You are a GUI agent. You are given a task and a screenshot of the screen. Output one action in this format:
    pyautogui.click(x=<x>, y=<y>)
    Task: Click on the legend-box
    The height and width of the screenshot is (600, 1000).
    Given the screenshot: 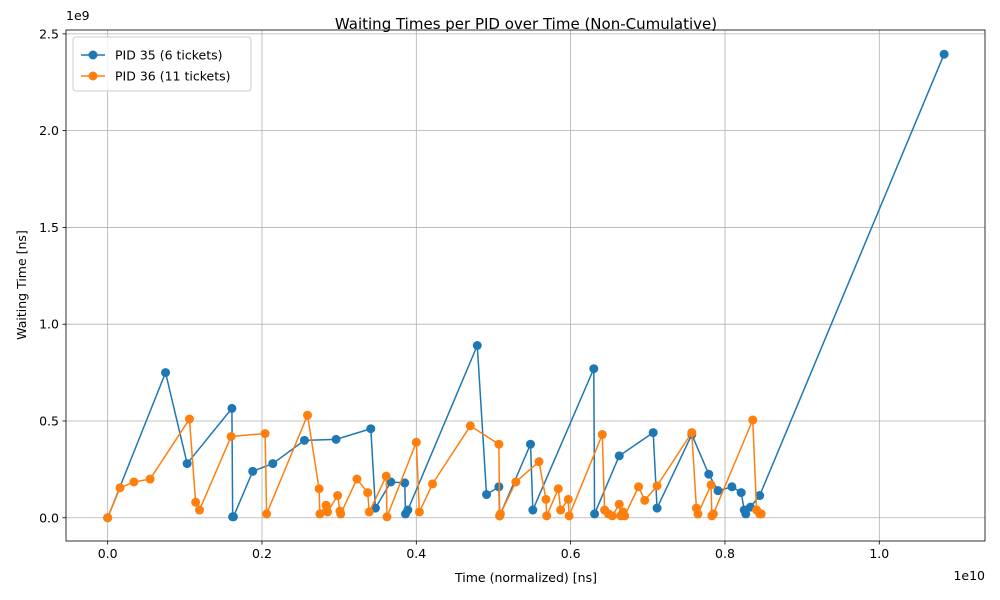 What is the action you would take?
    pyautogui.click(x=162, y=64)
    